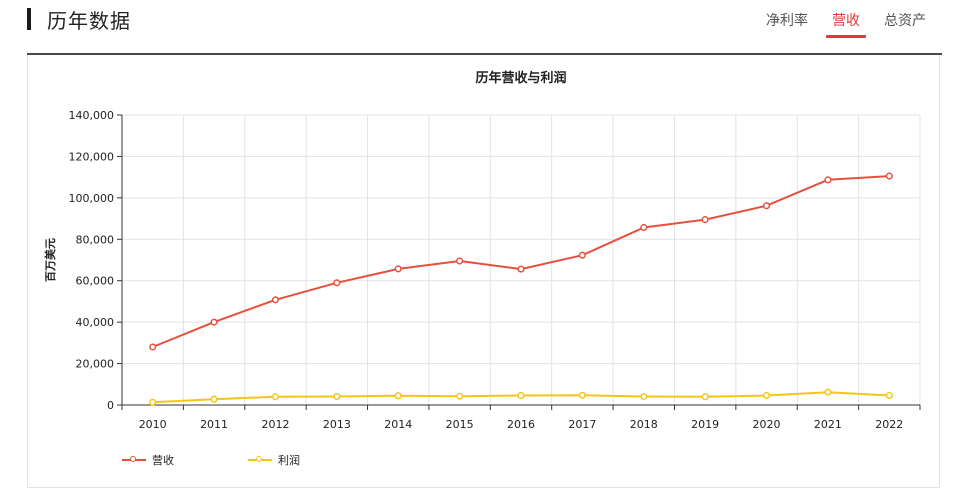 This screenshot has width=960, height=494. I want to click on tab-total-assets: 总资产, so click(905, 21).